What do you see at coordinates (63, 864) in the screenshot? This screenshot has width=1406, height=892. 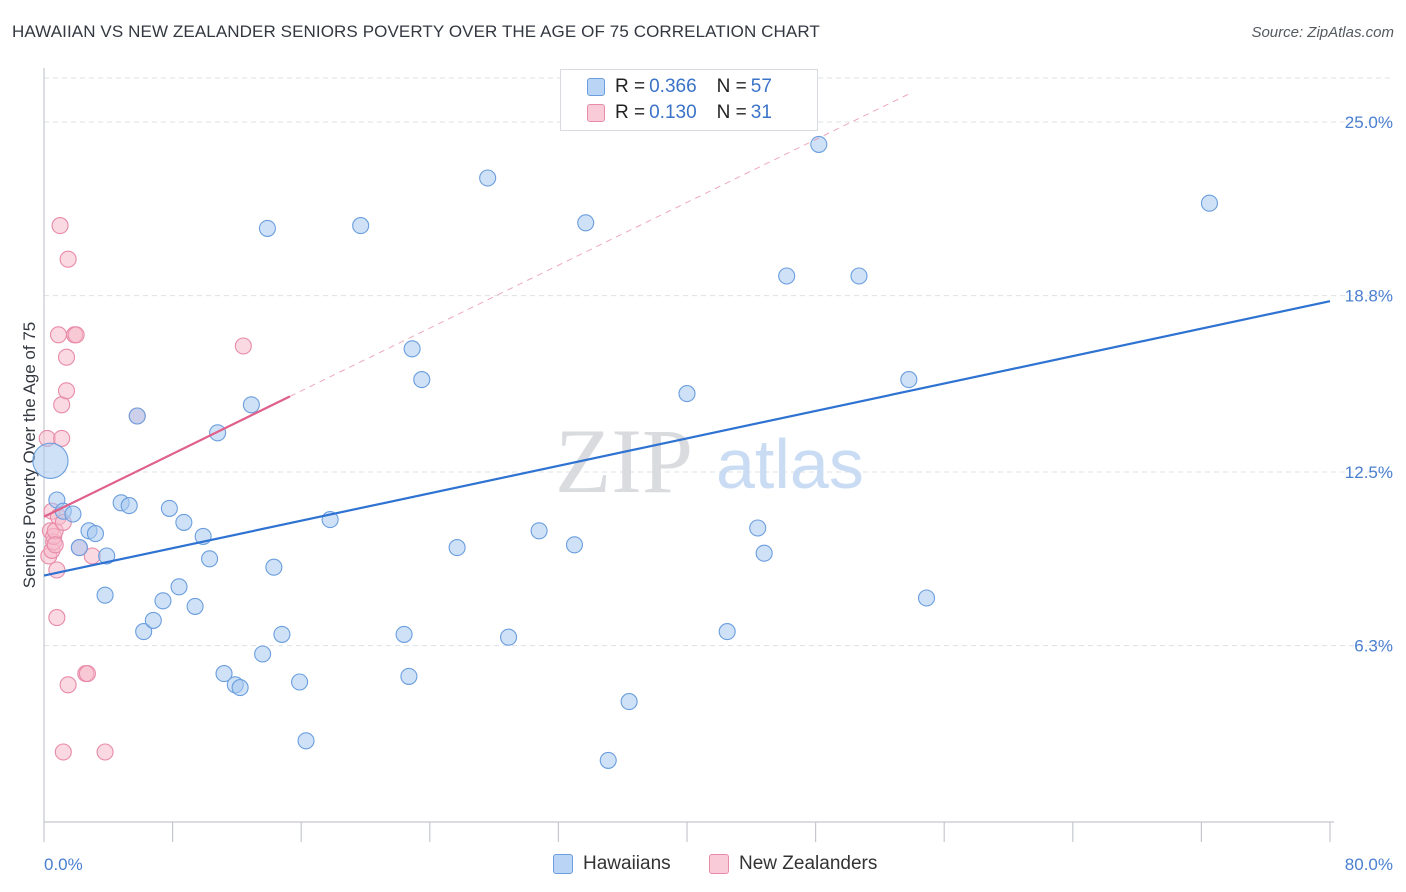 I see `x-tick-label: 0.0%` at bounding box center [63, 864].